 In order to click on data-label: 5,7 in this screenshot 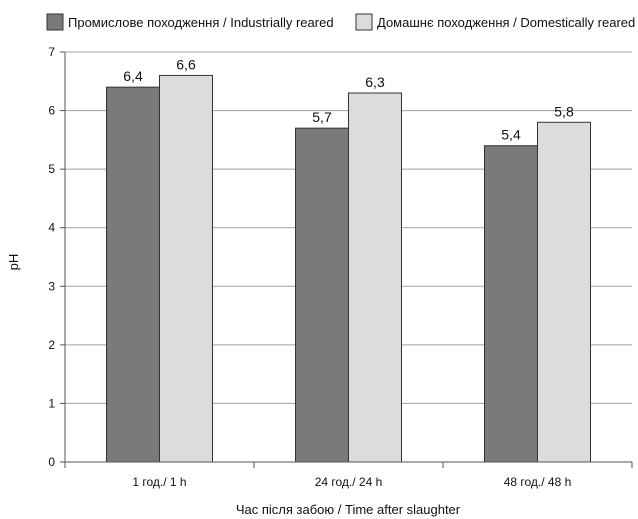, I will do `click(322, 117)`.